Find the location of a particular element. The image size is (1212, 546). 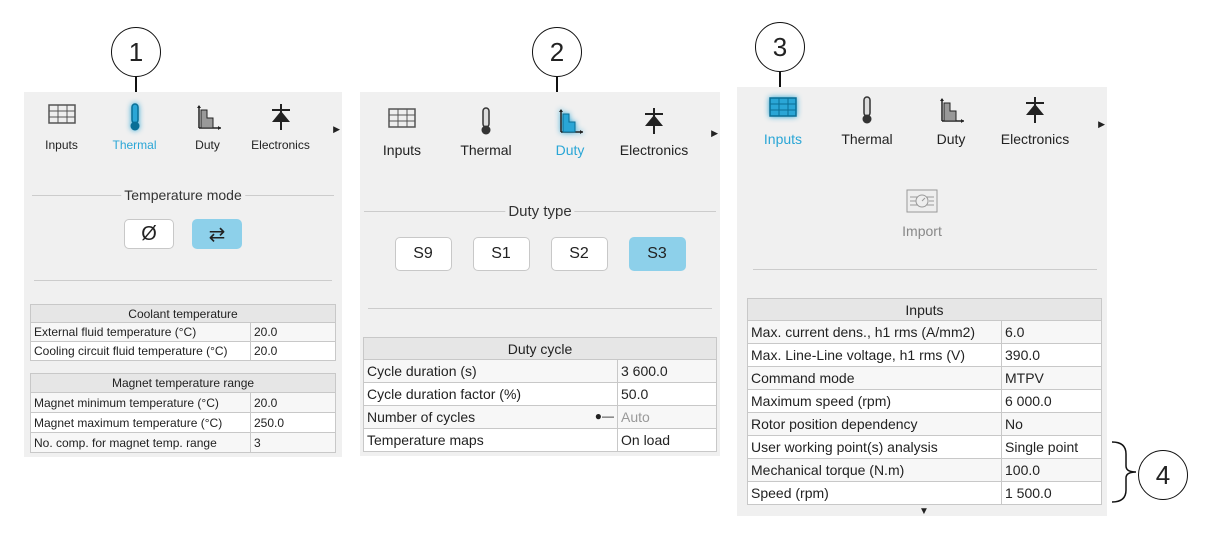

row-label: Rotor position dependency is located at coordinates (874, 424).